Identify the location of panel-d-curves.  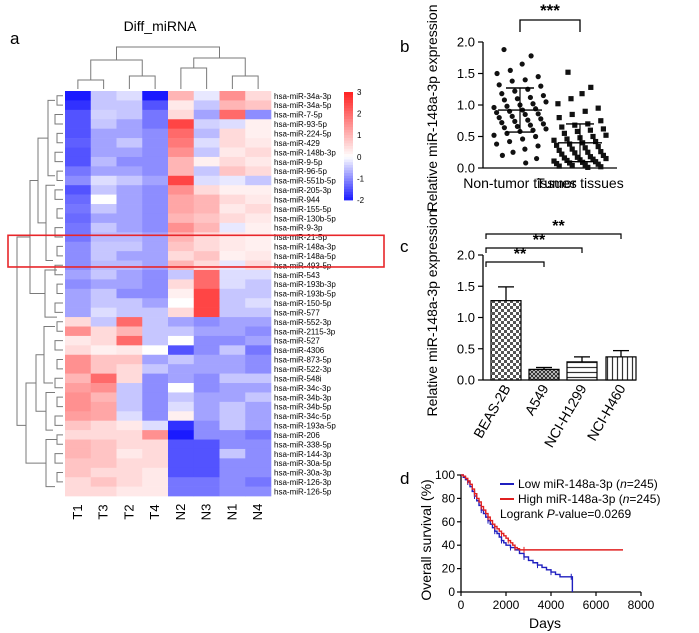
(542, 533).